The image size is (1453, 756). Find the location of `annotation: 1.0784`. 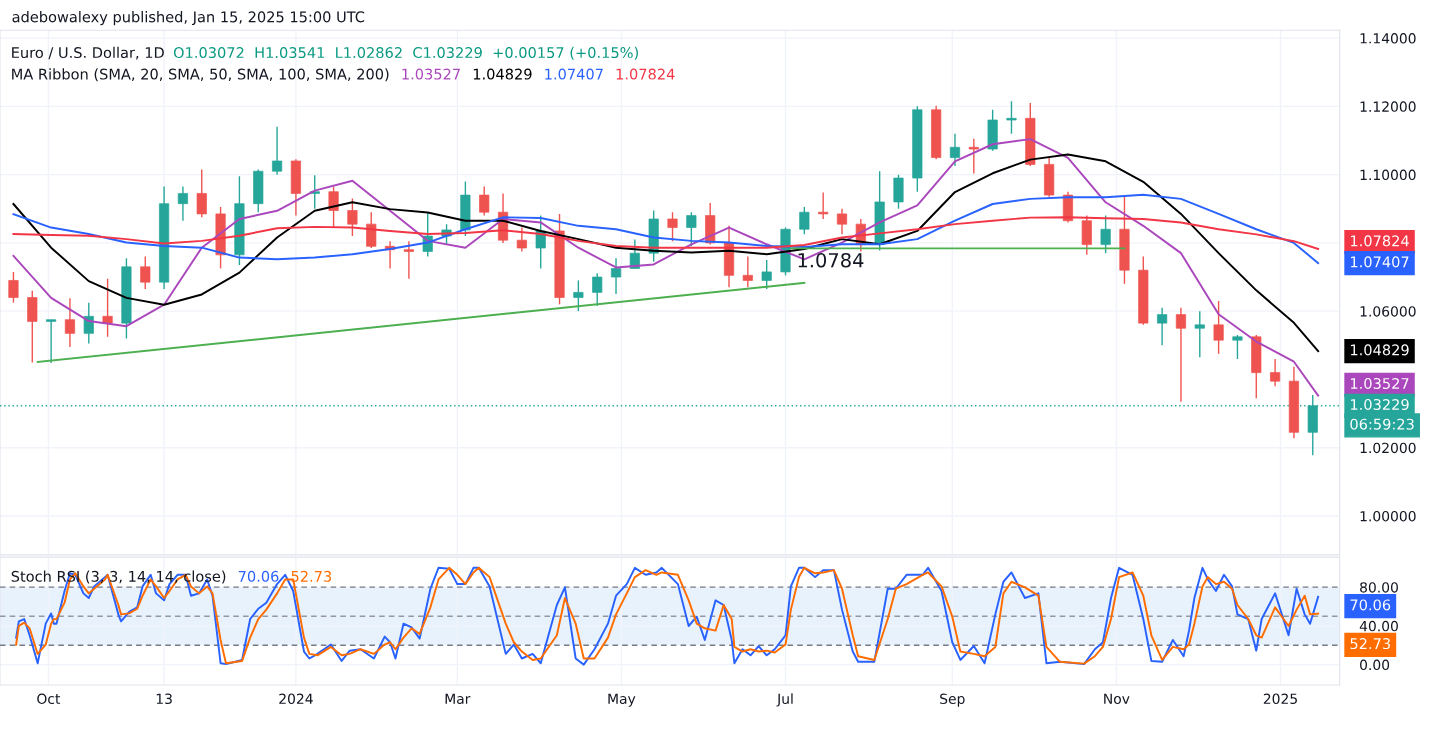

annotation: 1.0784 is located at coordinates (831, 260).